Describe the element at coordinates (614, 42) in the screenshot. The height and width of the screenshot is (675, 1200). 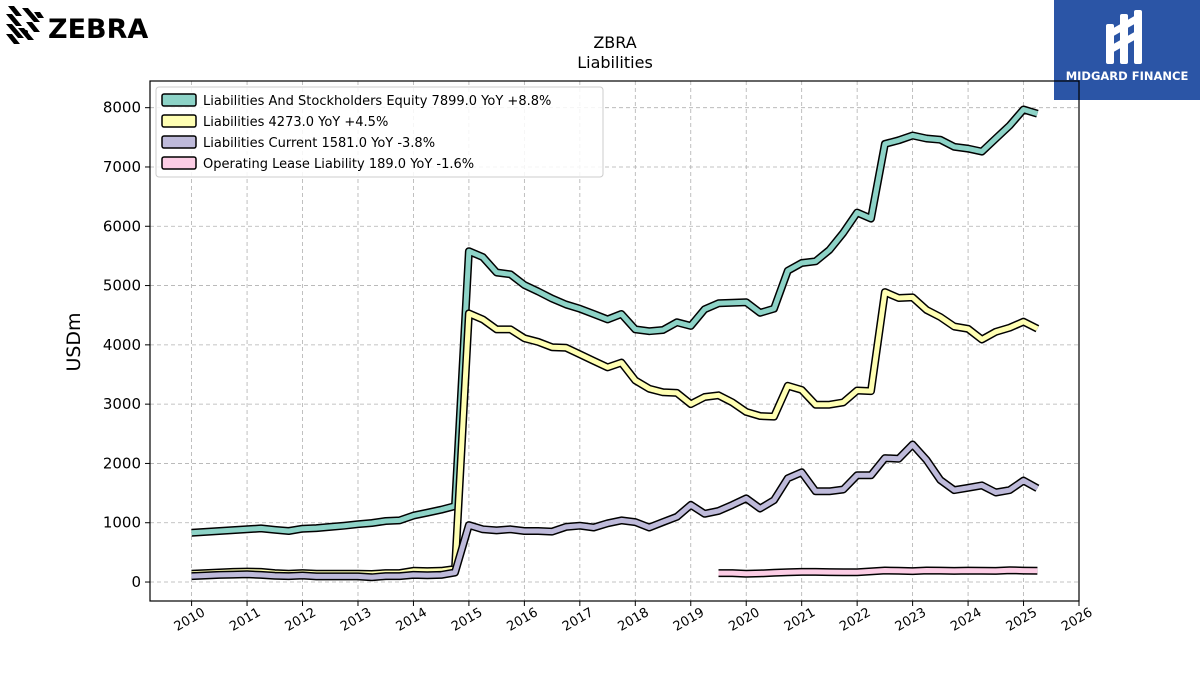
I see `chart-title: ZBRA` at that location.